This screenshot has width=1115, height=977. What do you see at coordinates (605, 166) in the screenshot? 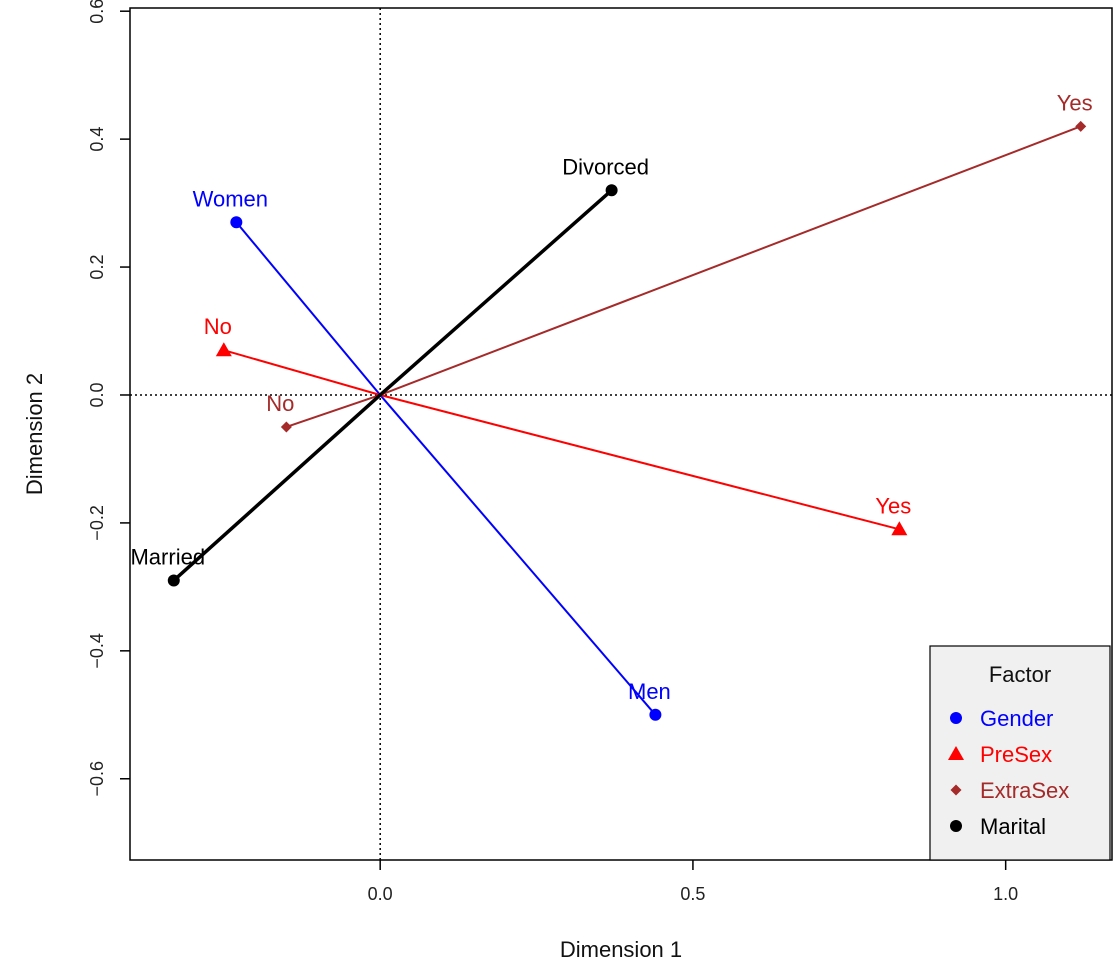
I see `marital-label-divorced: Divorced` at bounding box center [605, 166].